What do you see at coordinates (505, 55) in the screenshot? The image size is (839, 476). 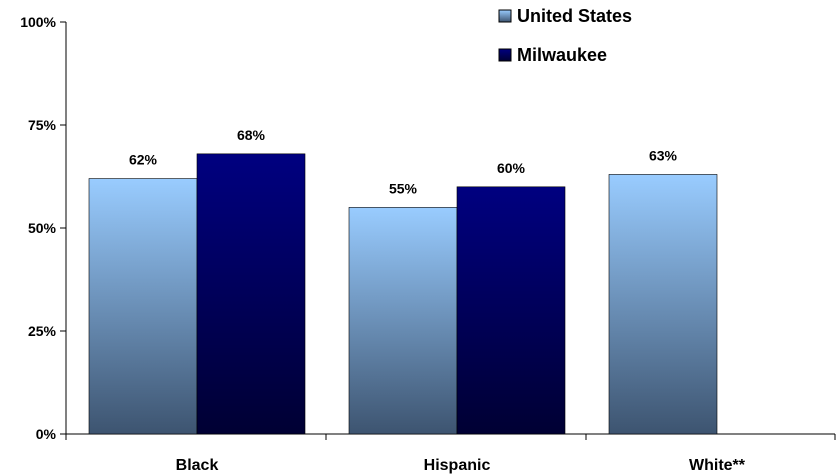 I see `legend-swatch-milwaukee` at bounding box center [505, 55].